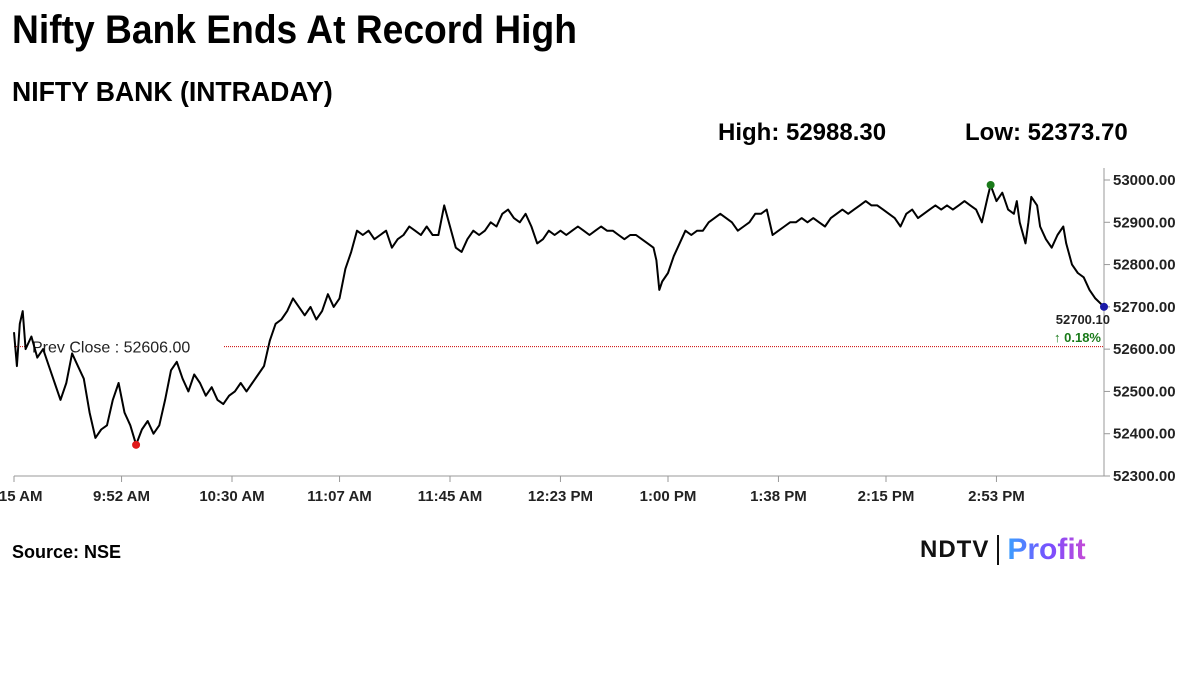  Describe the element at coordinates (802, 132) in the screenshot. I see `high-stat: High: 52988.30` at that location.